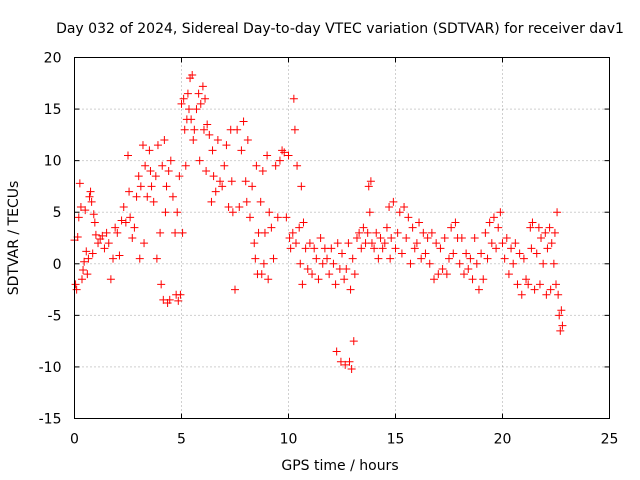 The image size is (640, 480). Describe the element at coordinates (14, 238) in the screenshot. I see `y-axis-label: SDTVAR / TECUs` at that location.